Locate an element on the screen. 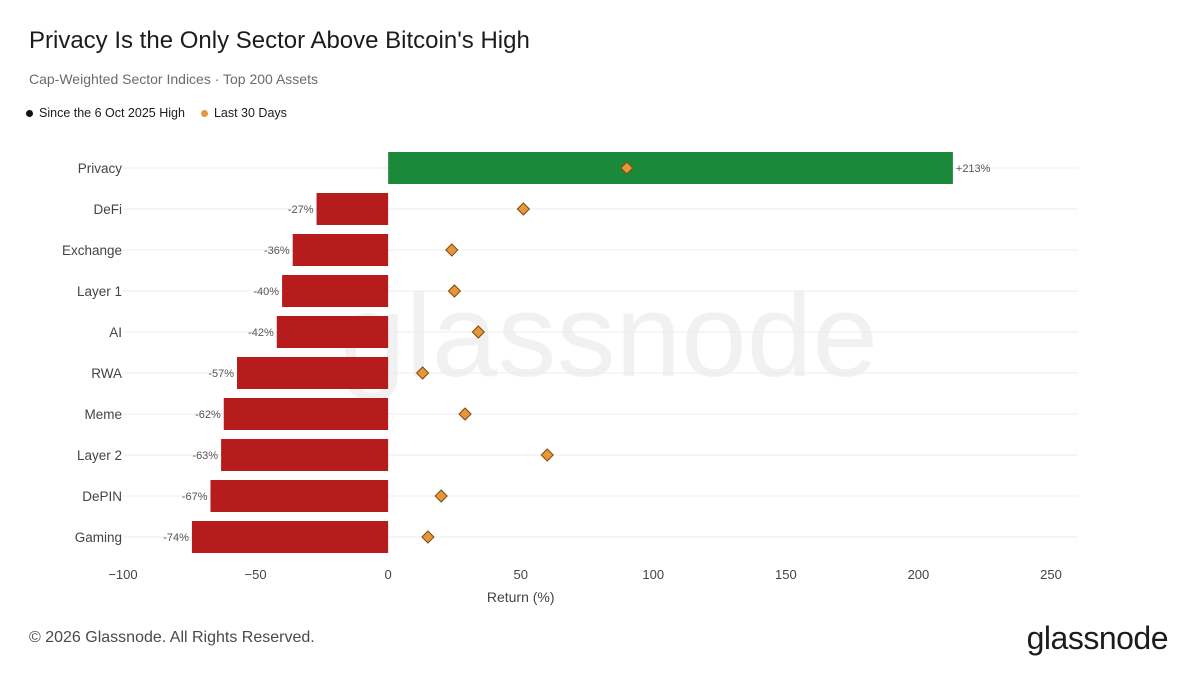 The width and height of the screenshot is (1200, 675). data-label: -42% is located at coordinates (261, 333).